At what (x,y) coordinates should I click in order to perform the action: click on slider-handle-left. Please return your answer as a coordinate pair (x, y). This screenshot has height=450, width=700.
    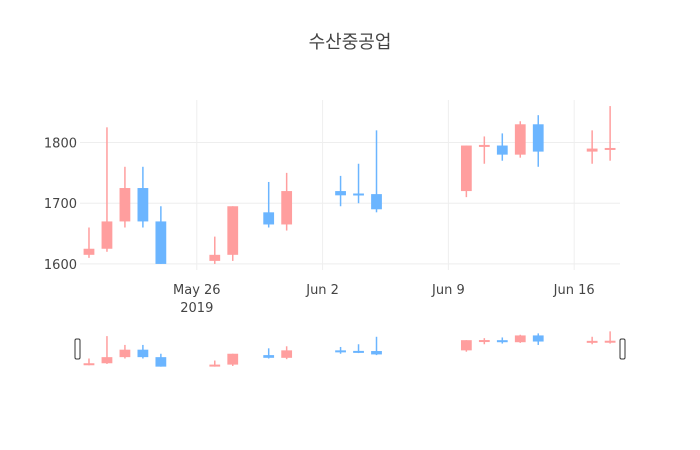
    Looking at the image, I should click on (77, 349).